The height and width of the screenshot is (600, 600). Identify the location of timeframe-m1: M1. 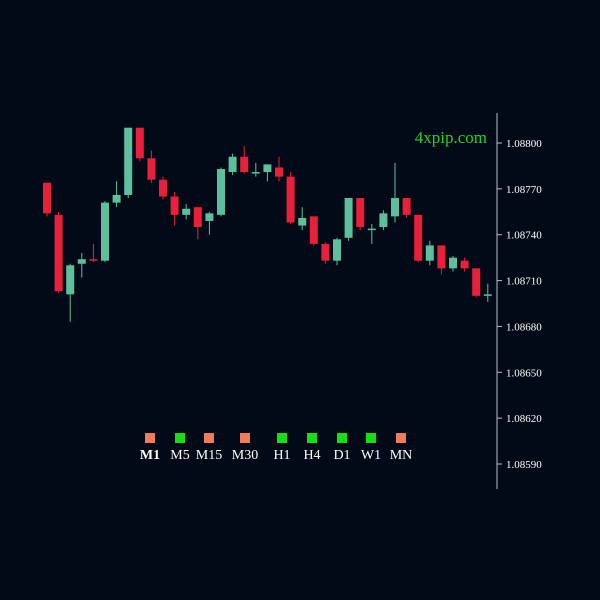
(150, 448).